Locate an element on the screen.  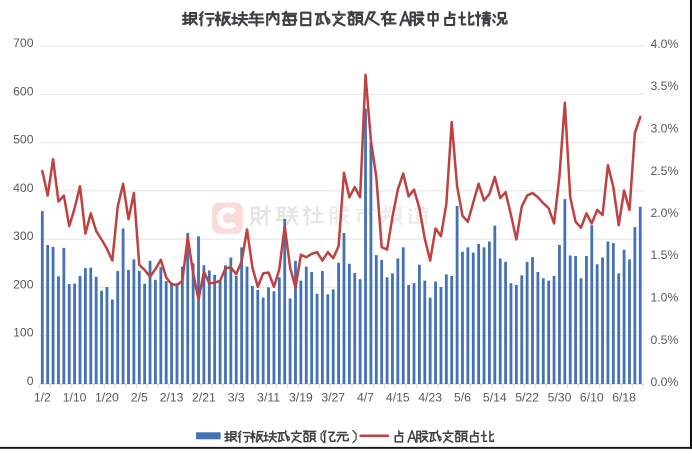
svg-text: 2/13 is located at coordinates (172, 398).